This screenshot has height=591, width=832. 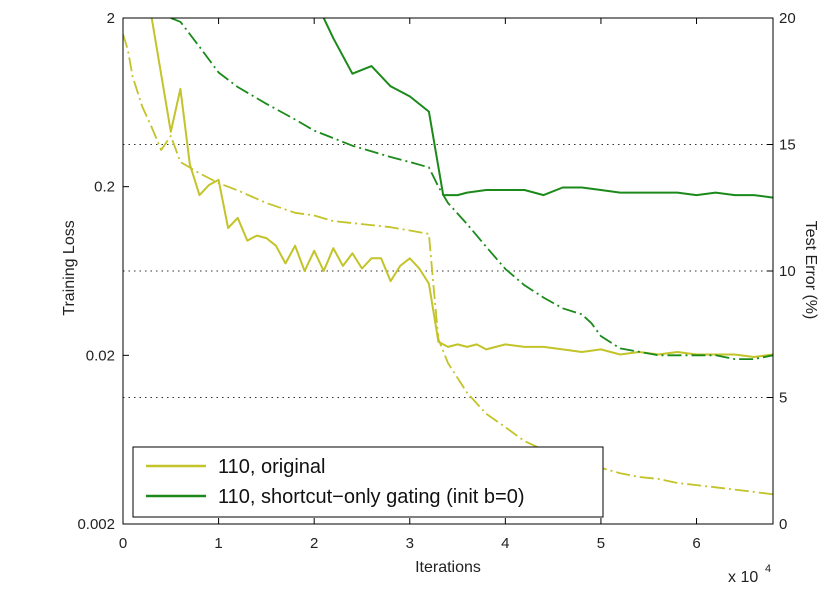 I want to click on y-right-tick-label: 0, so click(x=783, y=524).